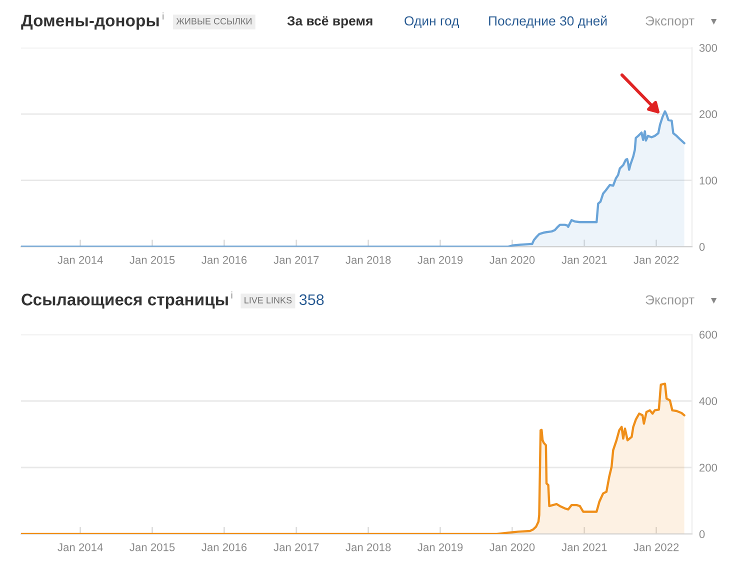 The height and width of the screenshot is (572, 737). I want to click on chart-title: Домены-доноры, so click(90, 22).